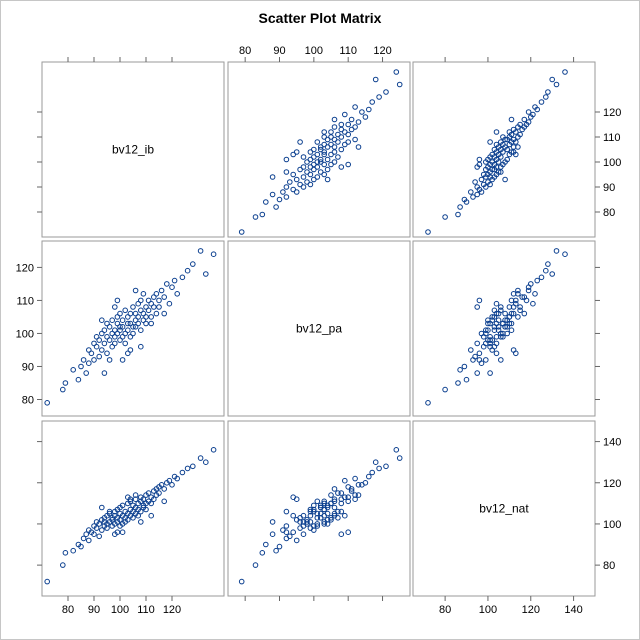 Image resolution: width=640 pixels, height=640 pixels. I want to click on y-tick-label-r0-110: 110, so click(612, 138).